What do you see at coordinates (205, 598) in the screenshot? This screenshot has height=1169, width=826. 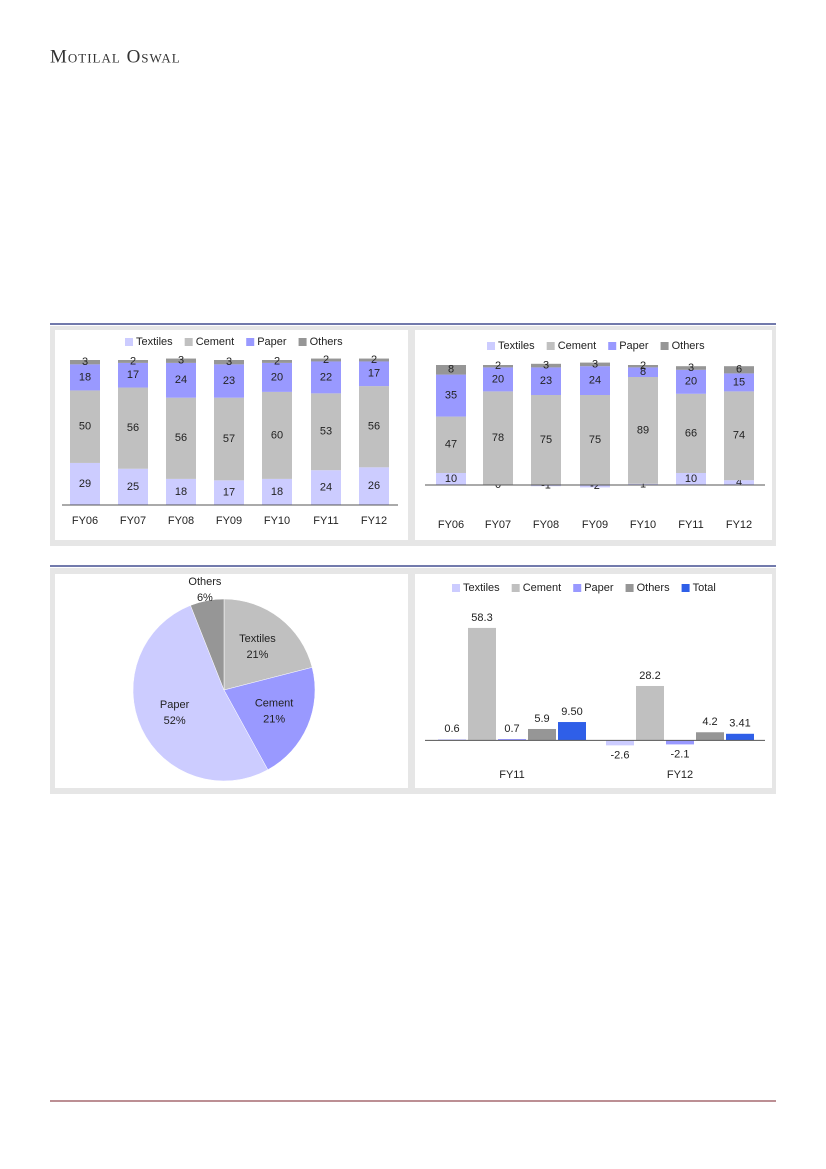 I see `pie-value: 6%` at bounding box center [205, 598].